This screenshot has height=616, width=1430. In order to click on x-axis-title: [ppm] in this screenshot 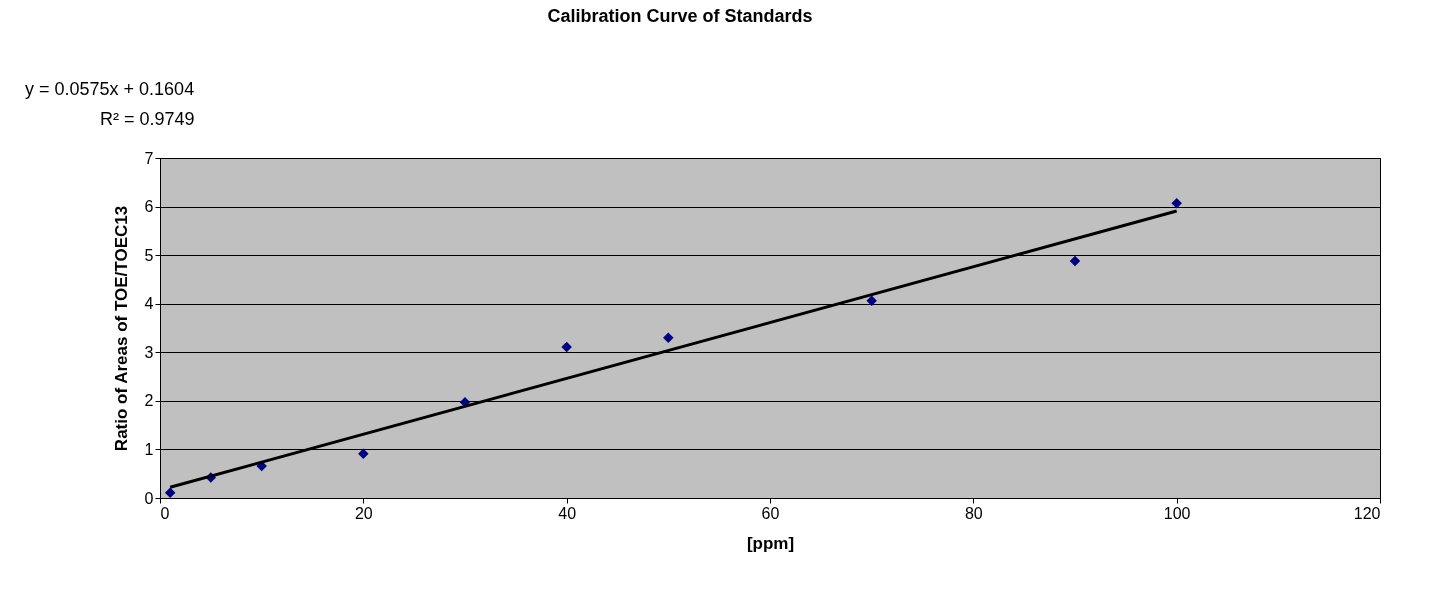, I will do `click(770, 543)`.